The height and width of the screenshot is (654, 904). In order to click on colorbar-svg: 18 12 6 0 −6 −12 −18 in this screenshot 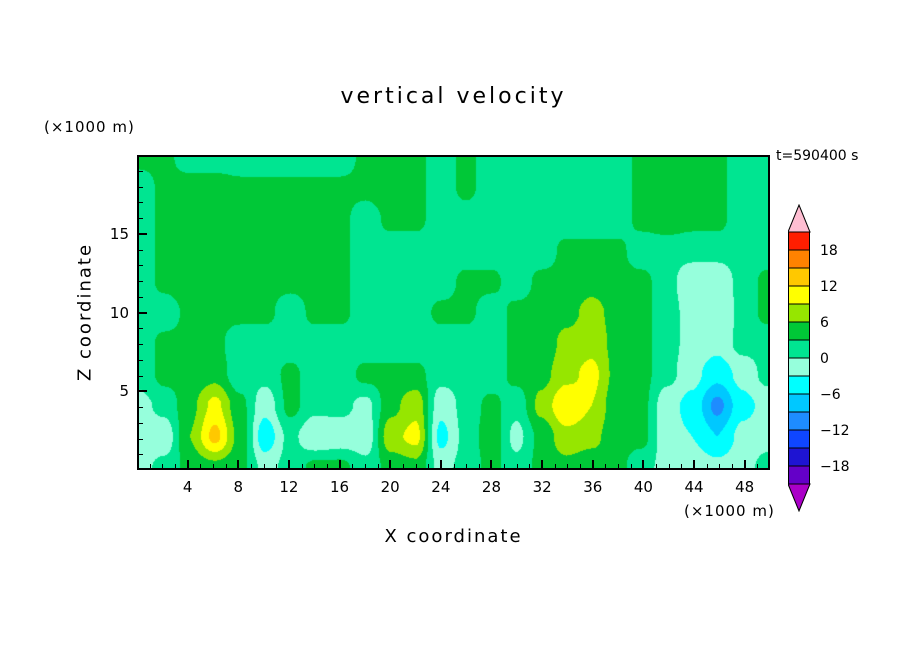, I will do `click(818, 358)`.